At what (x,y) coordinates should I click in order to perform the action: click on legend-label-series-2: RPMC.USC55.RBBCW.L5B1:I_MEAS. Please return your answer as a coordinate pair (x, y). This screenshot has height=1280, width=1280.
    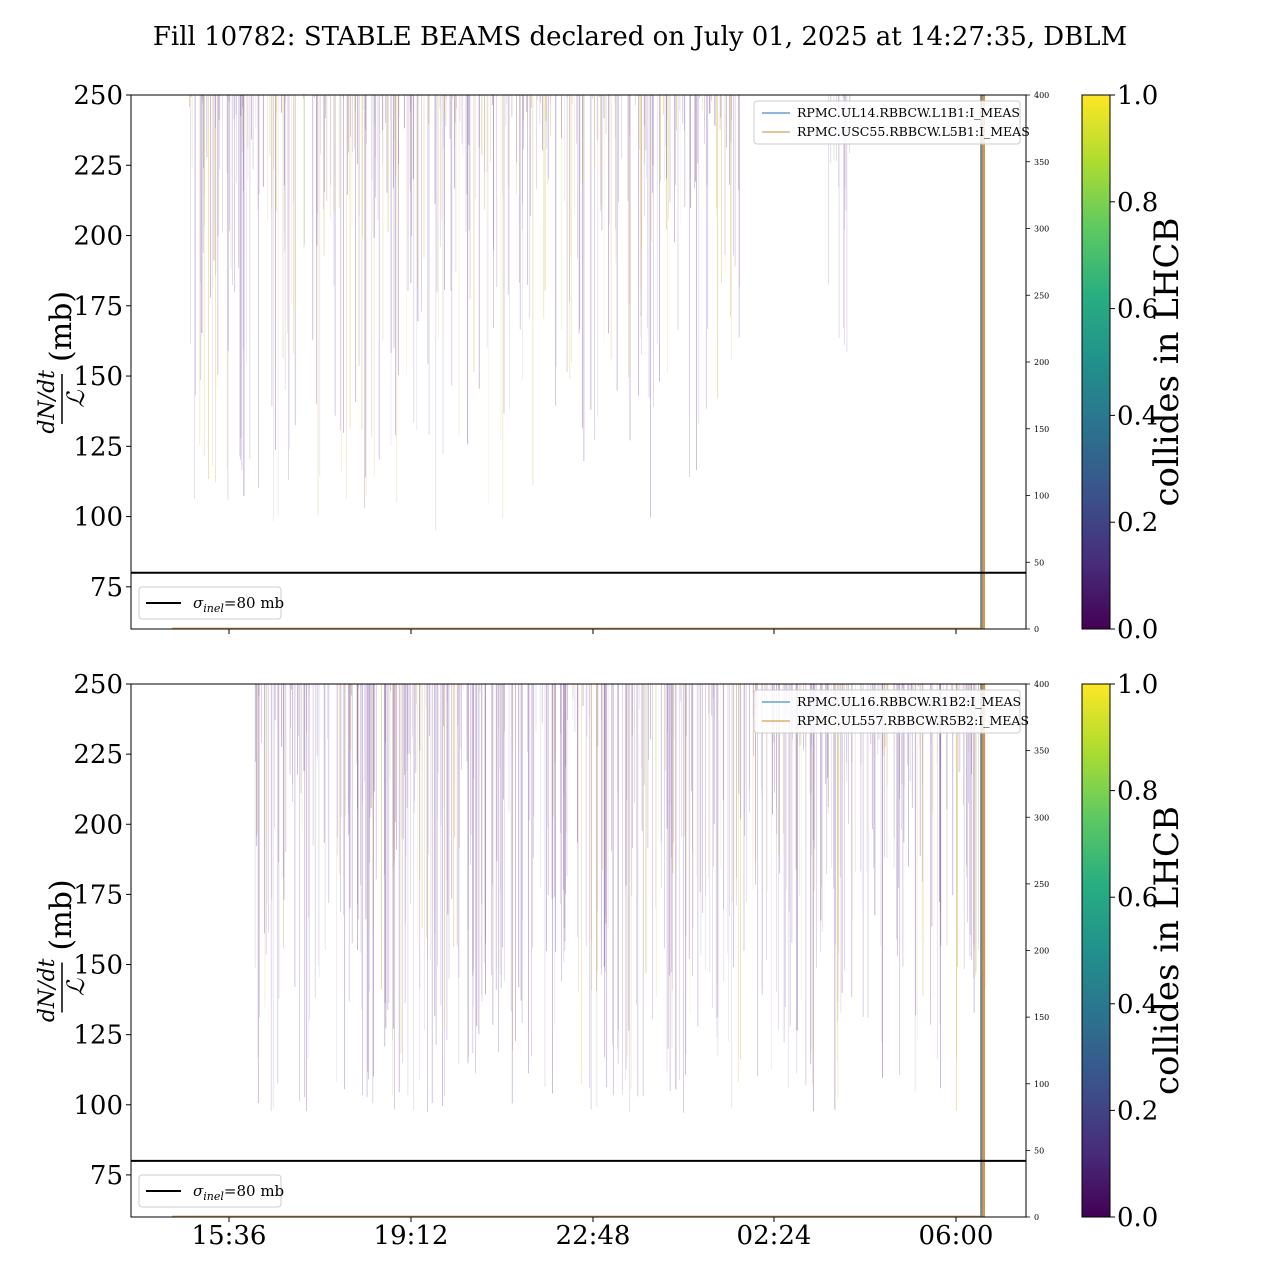
    Looking at the image, I should click on (913, 131).